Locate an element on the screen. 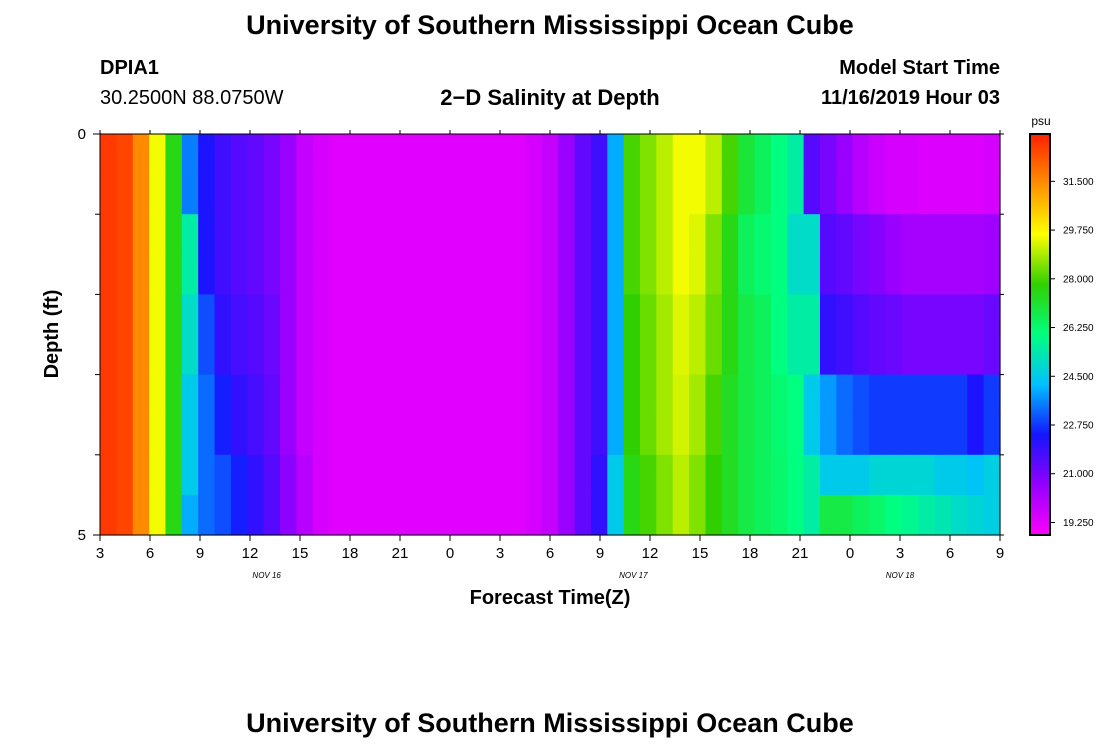 Image resolution: width=1100 pixels, height=750 pixels. x-axis-label: Forecast Time(Z) is located at coordinates (550, 598).